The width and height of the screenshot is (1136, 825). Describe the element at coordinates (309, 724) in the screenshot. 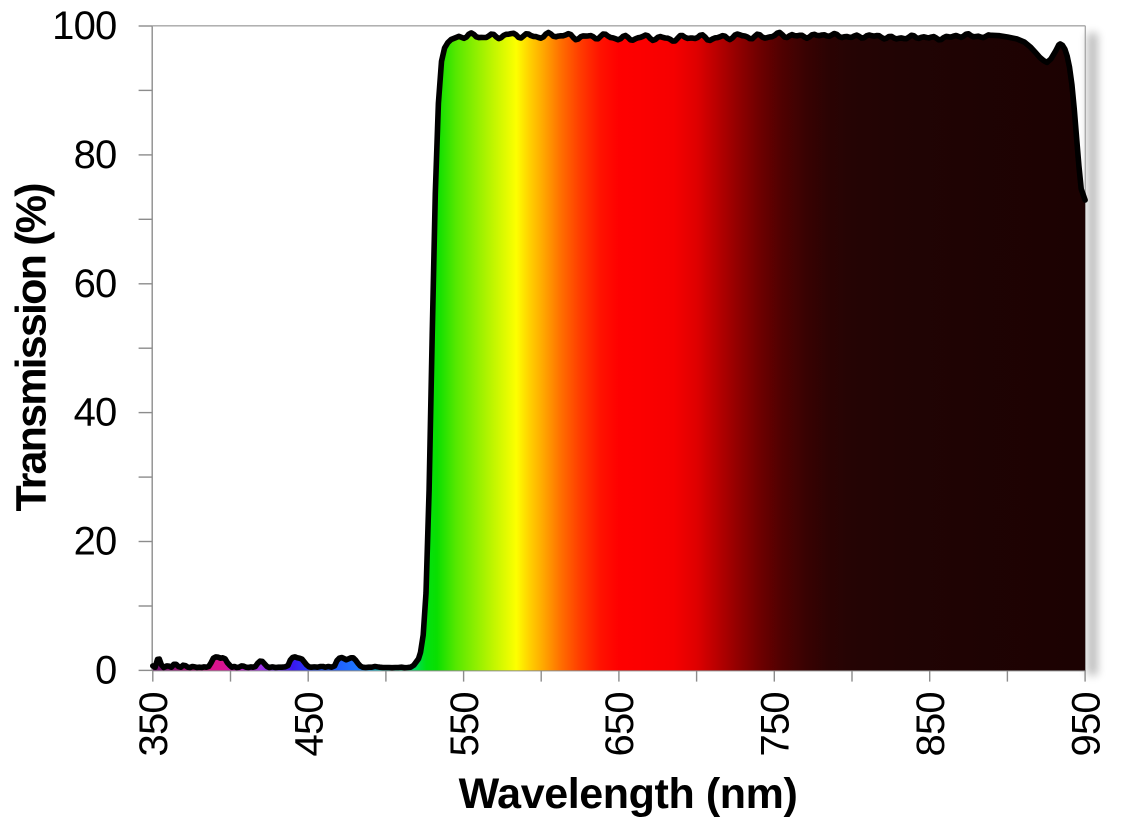

I see `svg-text: 450` at that location.